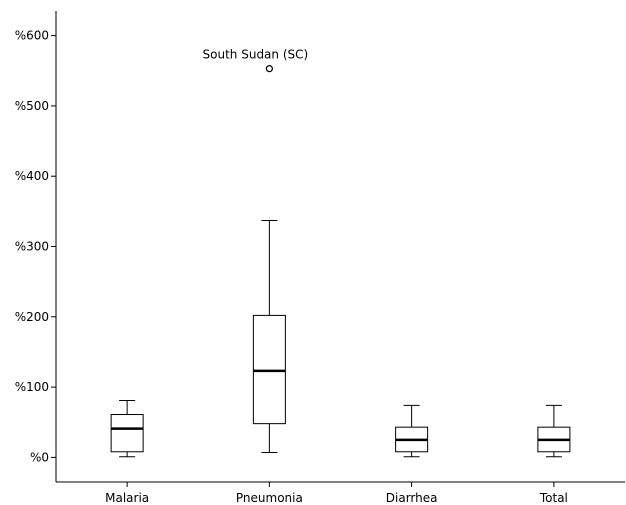 This screenshot has width=626, height=505. I want to click on y-tick-label: %100, so click(32, 387).